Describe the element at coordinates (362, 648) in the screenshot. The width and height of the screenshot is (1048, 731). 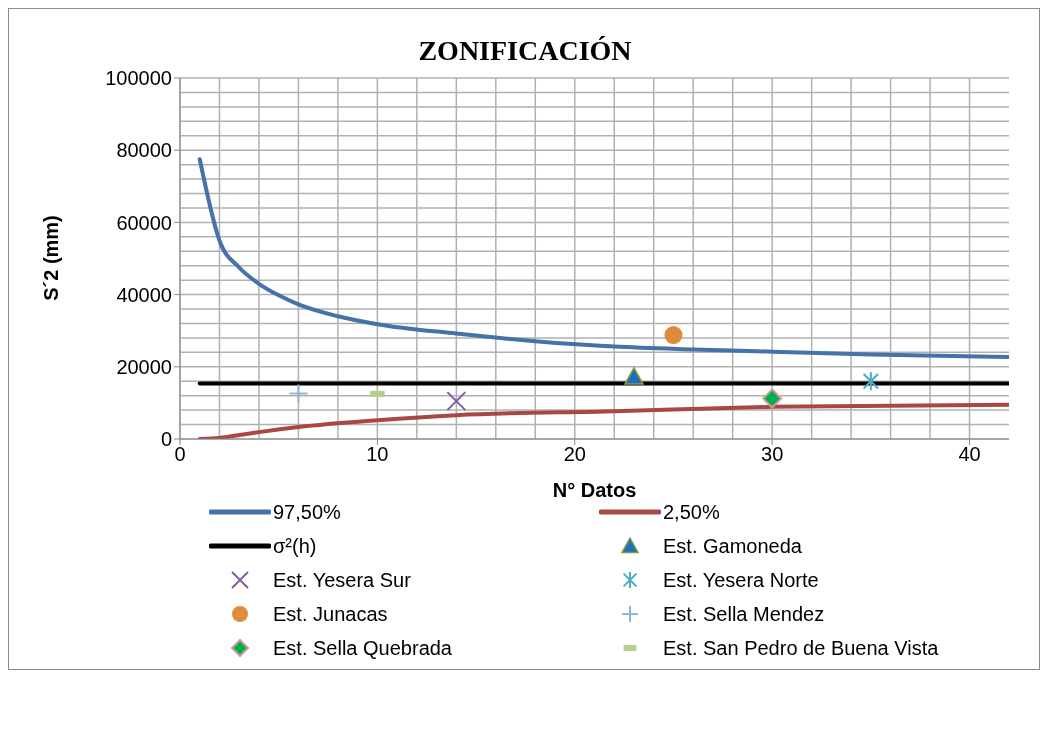
I see `legend-label: Est. Sella Quebrada` at that location.